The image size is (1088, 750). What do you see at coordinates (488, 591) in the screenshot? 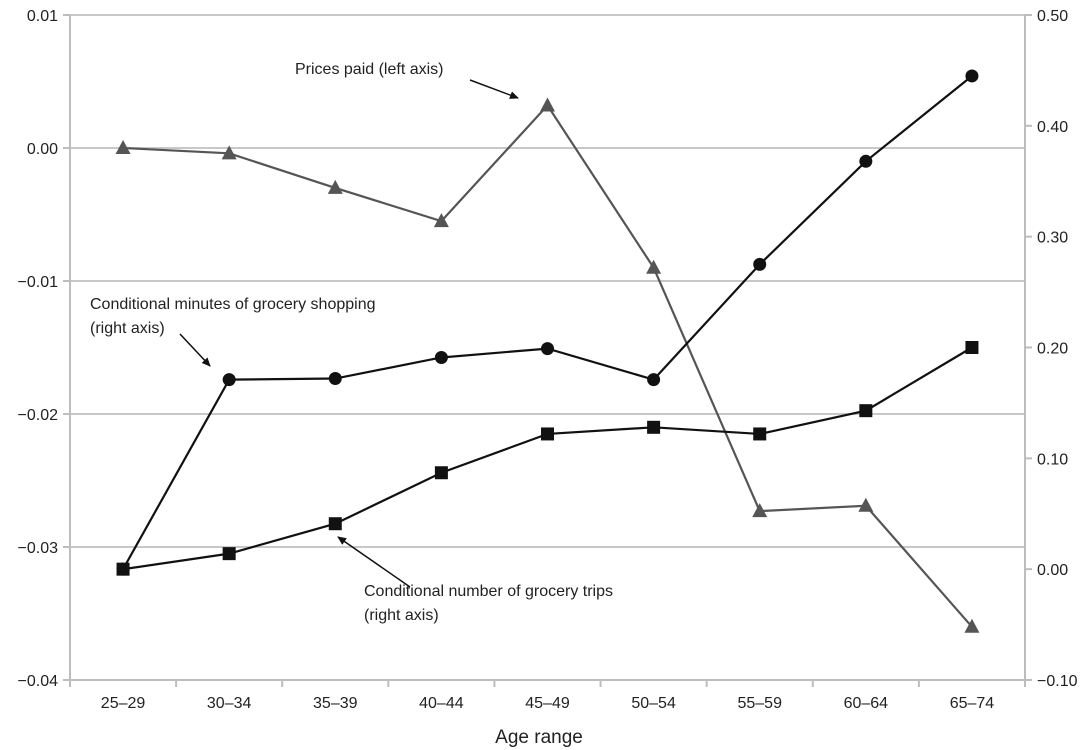
I see `series-label-square: Conditional number of grocery trips` at bounding box center [488, 591].